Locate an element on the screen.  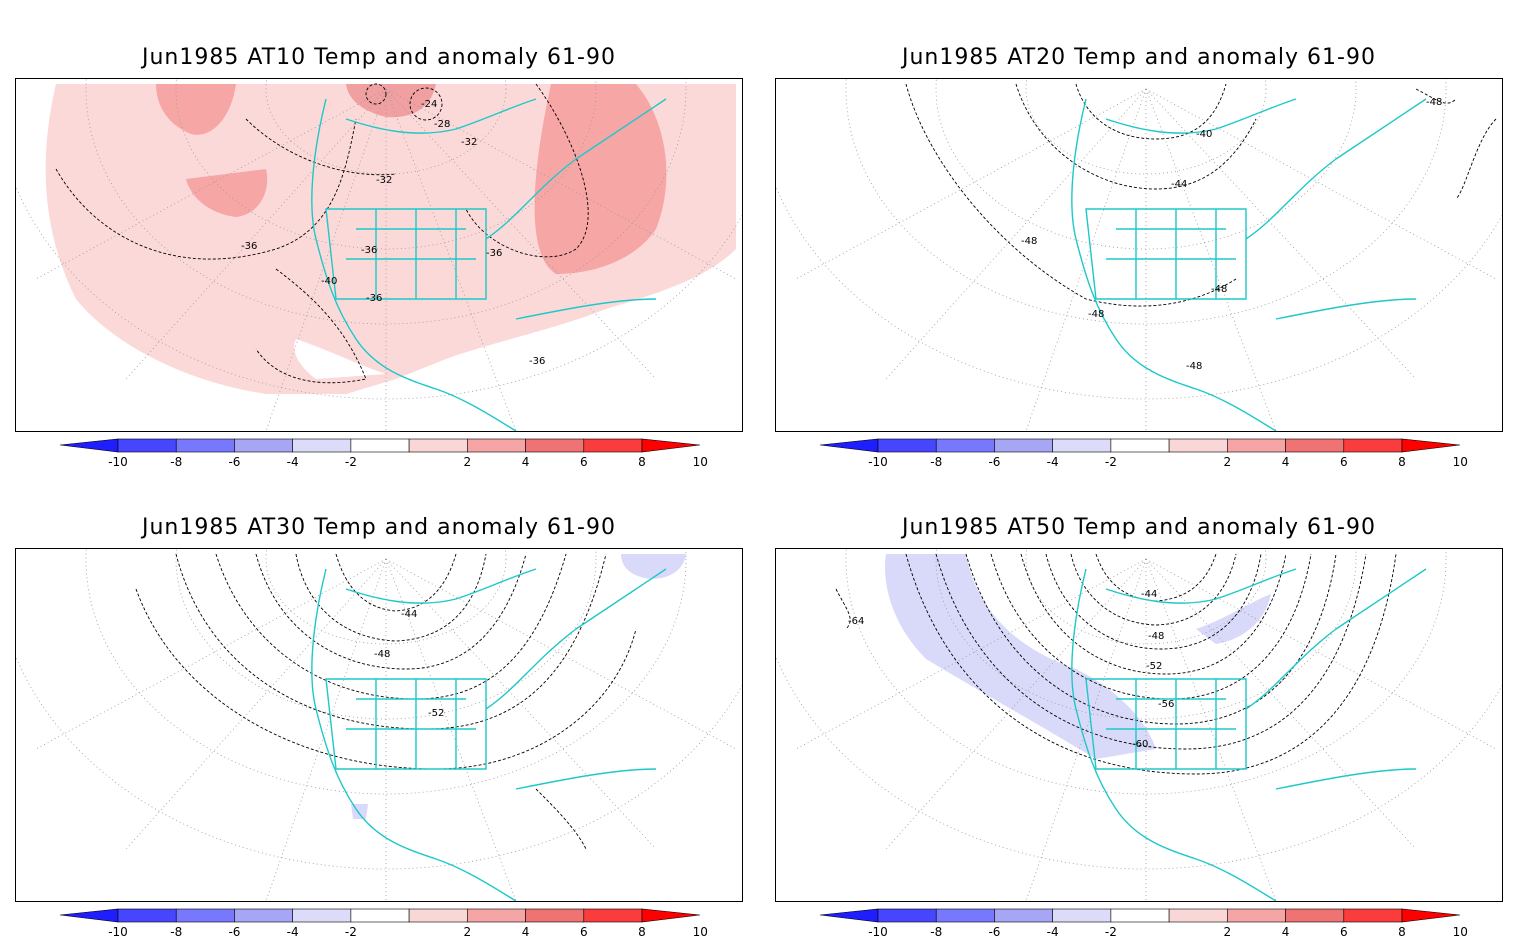
contour-label: -32 is located at coordinates (384, 180).